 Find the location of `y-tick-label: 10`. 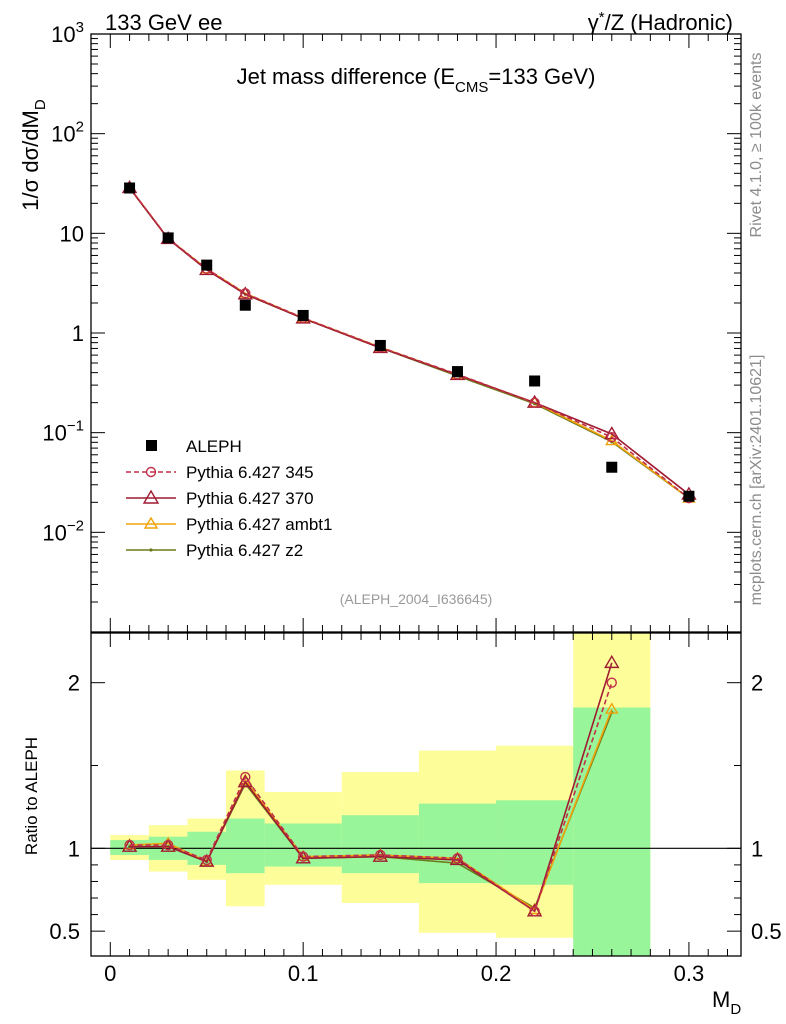

y-tick-label: 10 is located at coordinates (72, 233).